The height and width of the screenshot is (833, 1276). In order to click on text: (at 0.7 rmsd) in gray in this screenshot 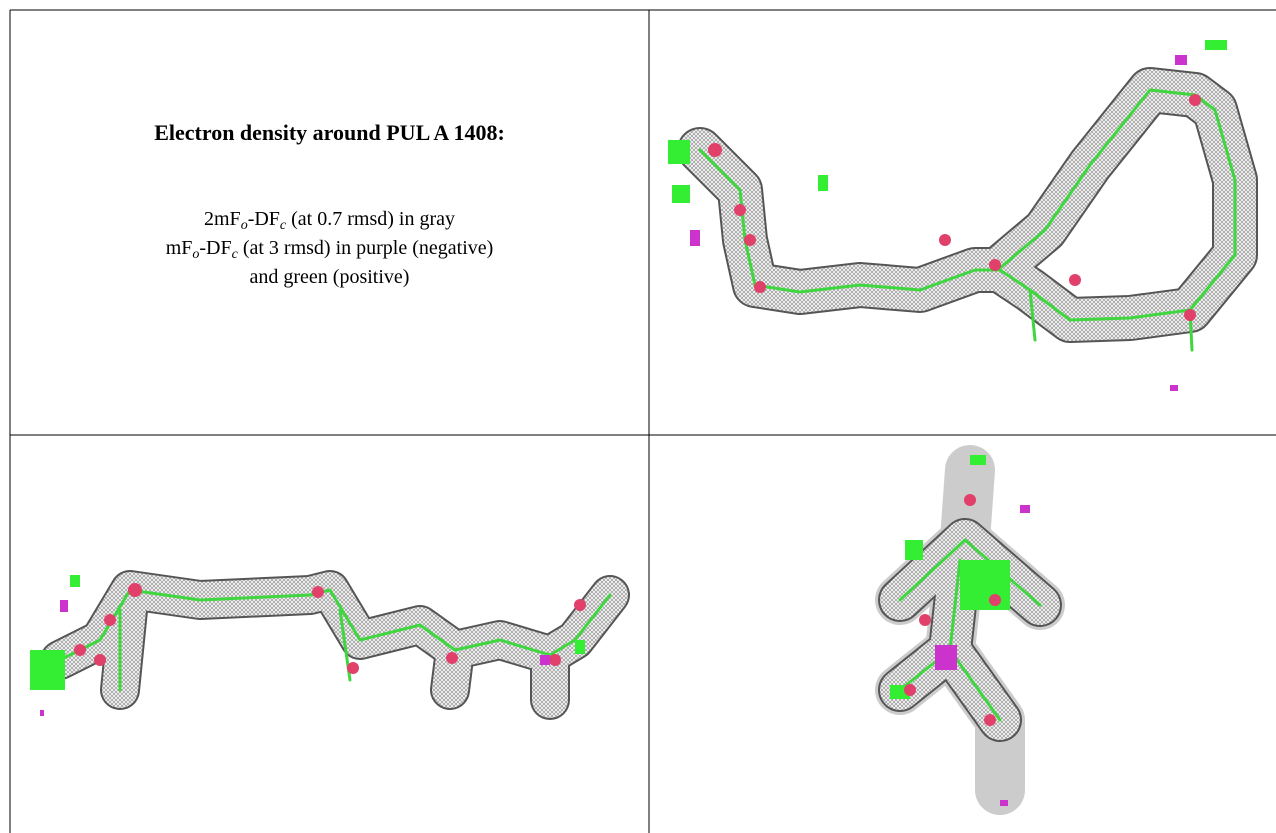, I will do `click(370, 219)`.